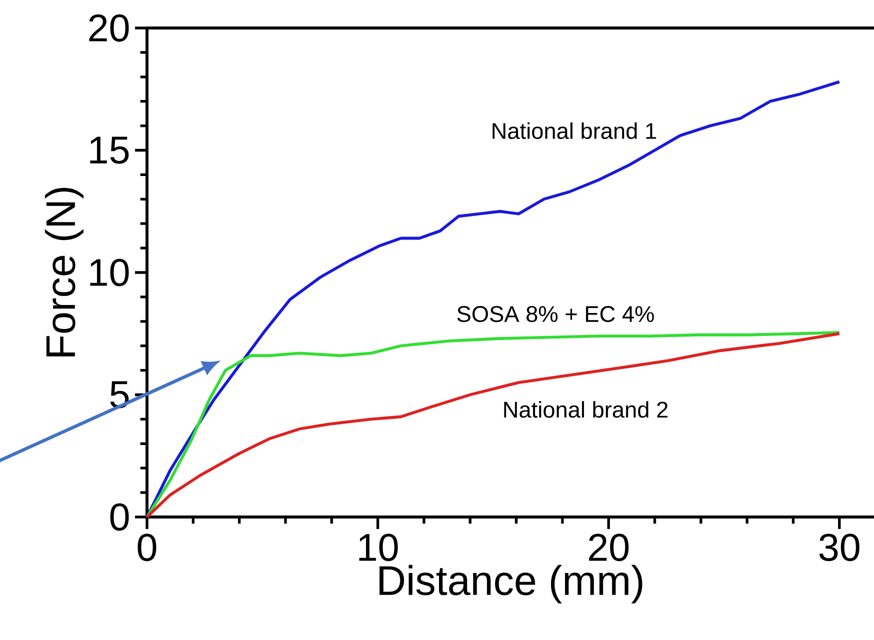 Image resolution: width=874 pixels, height=640 pixels. What do you see at coordinates (119, 517) in the screenshot?
I see `y-tick-label: 0` at bounding box center [119, 517].